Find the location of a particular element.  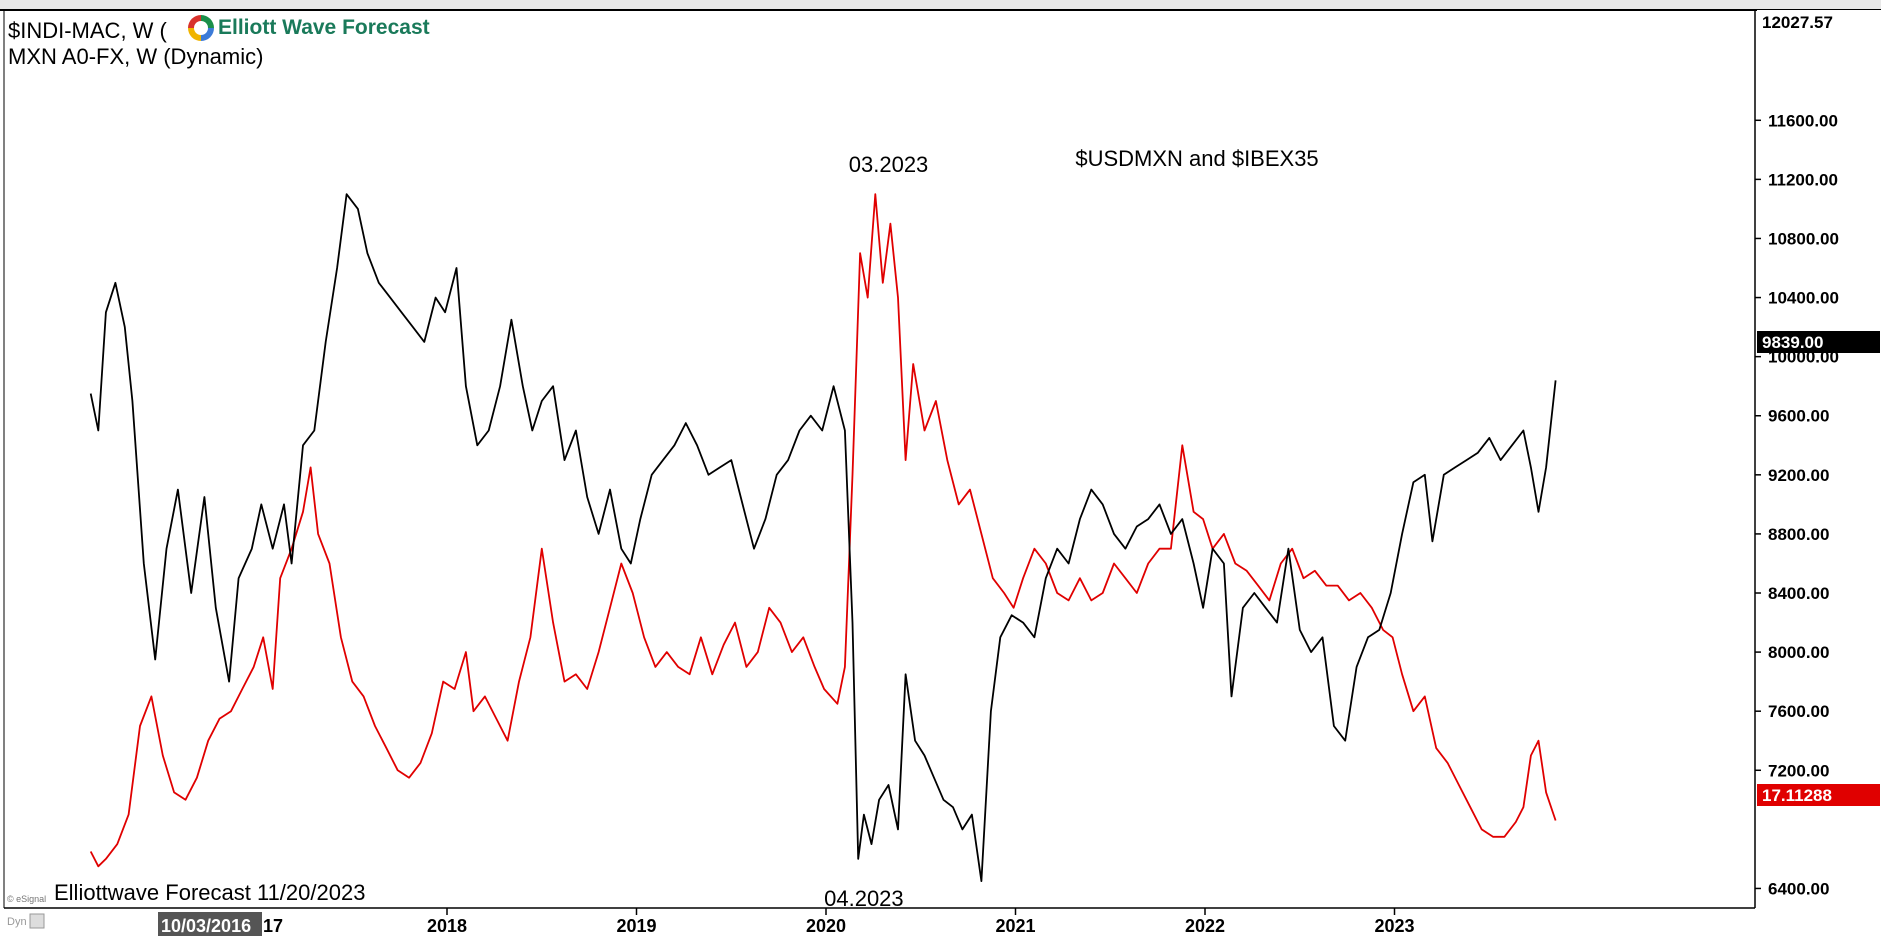

dyn-label: Dyn is located at coordinates (17, 922).